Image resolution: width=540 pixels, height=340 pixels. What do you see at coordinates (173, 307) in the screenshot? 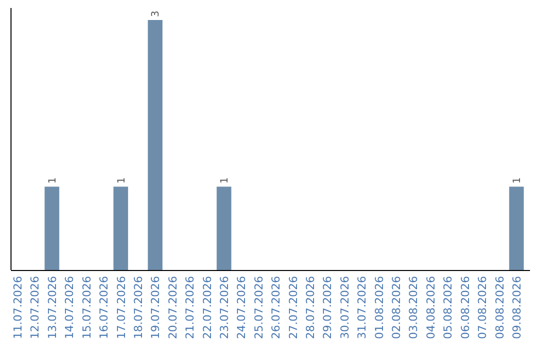
I see `x-tick-label: 20.07.2026` at bounding box center [173, 307].